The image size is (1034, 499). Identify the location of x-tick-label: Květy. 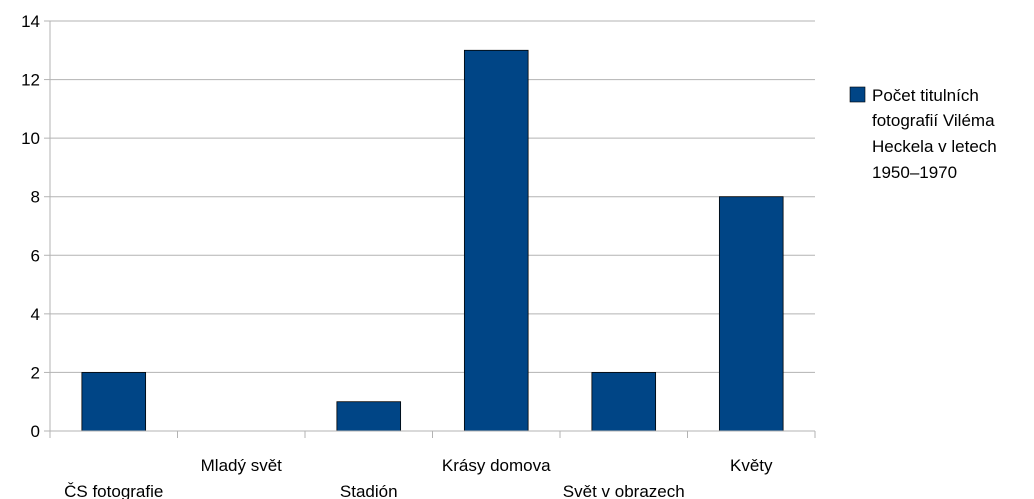
(751, 465).